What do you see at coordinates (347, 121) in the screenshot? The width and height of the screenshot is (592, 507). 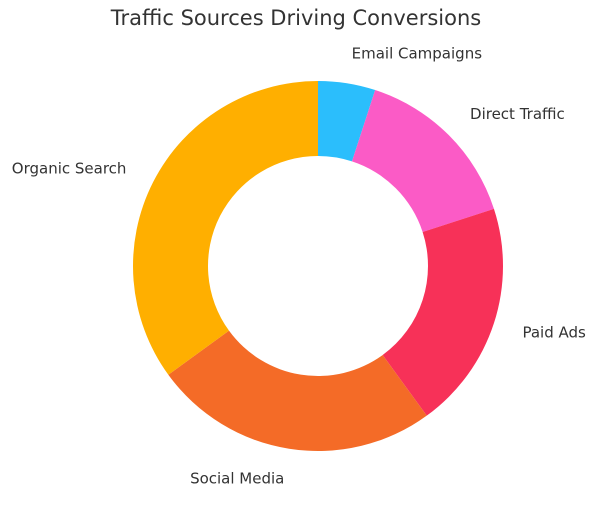 I see `slice-email-campaigns` at bounding box center [347, 121].